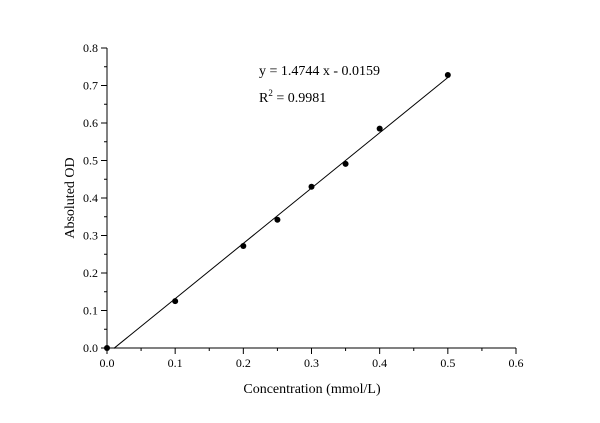 Image resolution: width=600 pixels, height=423 pixels. I want to click on y-tick-label: 0.3, so click(90, 236).